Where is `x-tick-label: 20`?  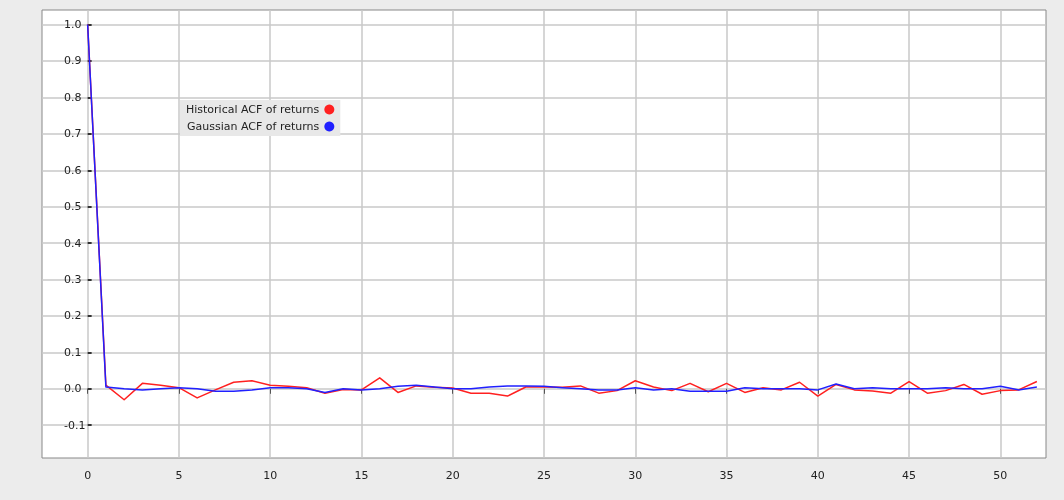 x-tick-label: 20 is located at coordinates (452, 475).